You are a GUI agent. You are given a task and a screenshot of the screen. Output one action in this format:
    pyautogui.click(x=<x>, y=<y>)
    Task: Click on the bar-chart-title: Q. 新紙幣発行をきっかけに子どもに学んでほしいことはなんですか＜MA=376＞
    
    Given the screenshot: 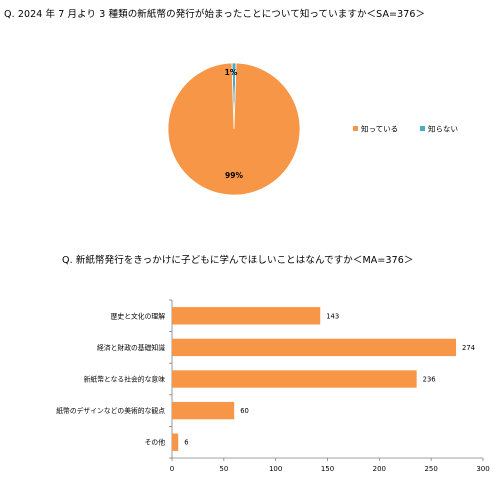 What is the action you would take?
    pyautogui.click(x=238, y=260)
    